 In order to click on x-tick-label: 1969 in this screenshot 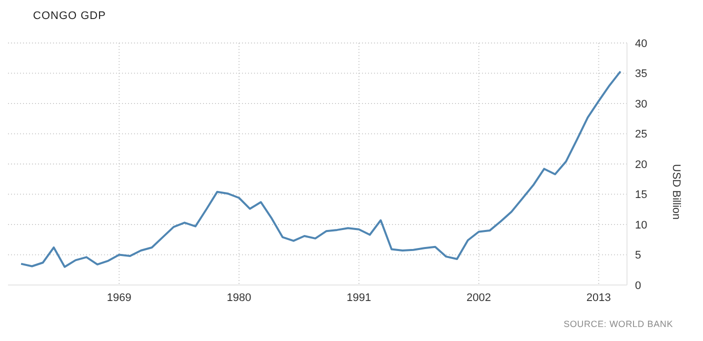, I will do `click(119, 298)`.